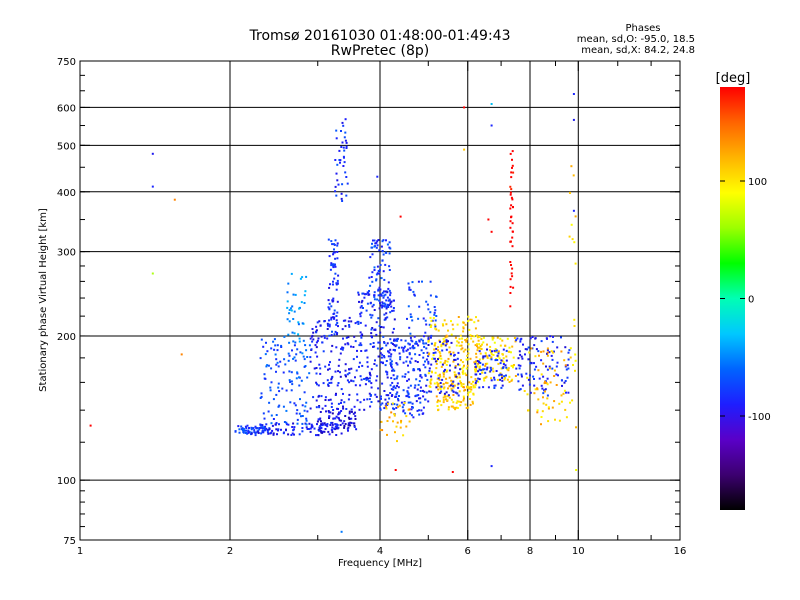 The height and width of the screenshot is (600, 800). Describe the element at coordinates (66, 193) in the screenshot. I see `y-tick-label: 400` at that location.